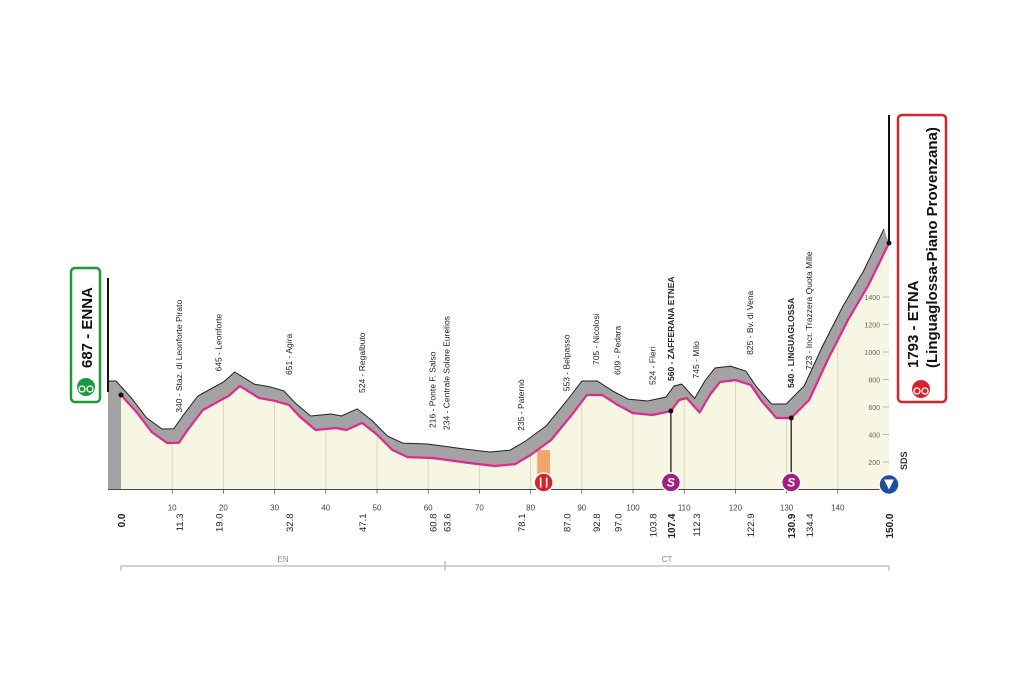  Describe the element at coordinates (697, 525) in the screenshot. I see `km-mark-label: 112.3` at that location.